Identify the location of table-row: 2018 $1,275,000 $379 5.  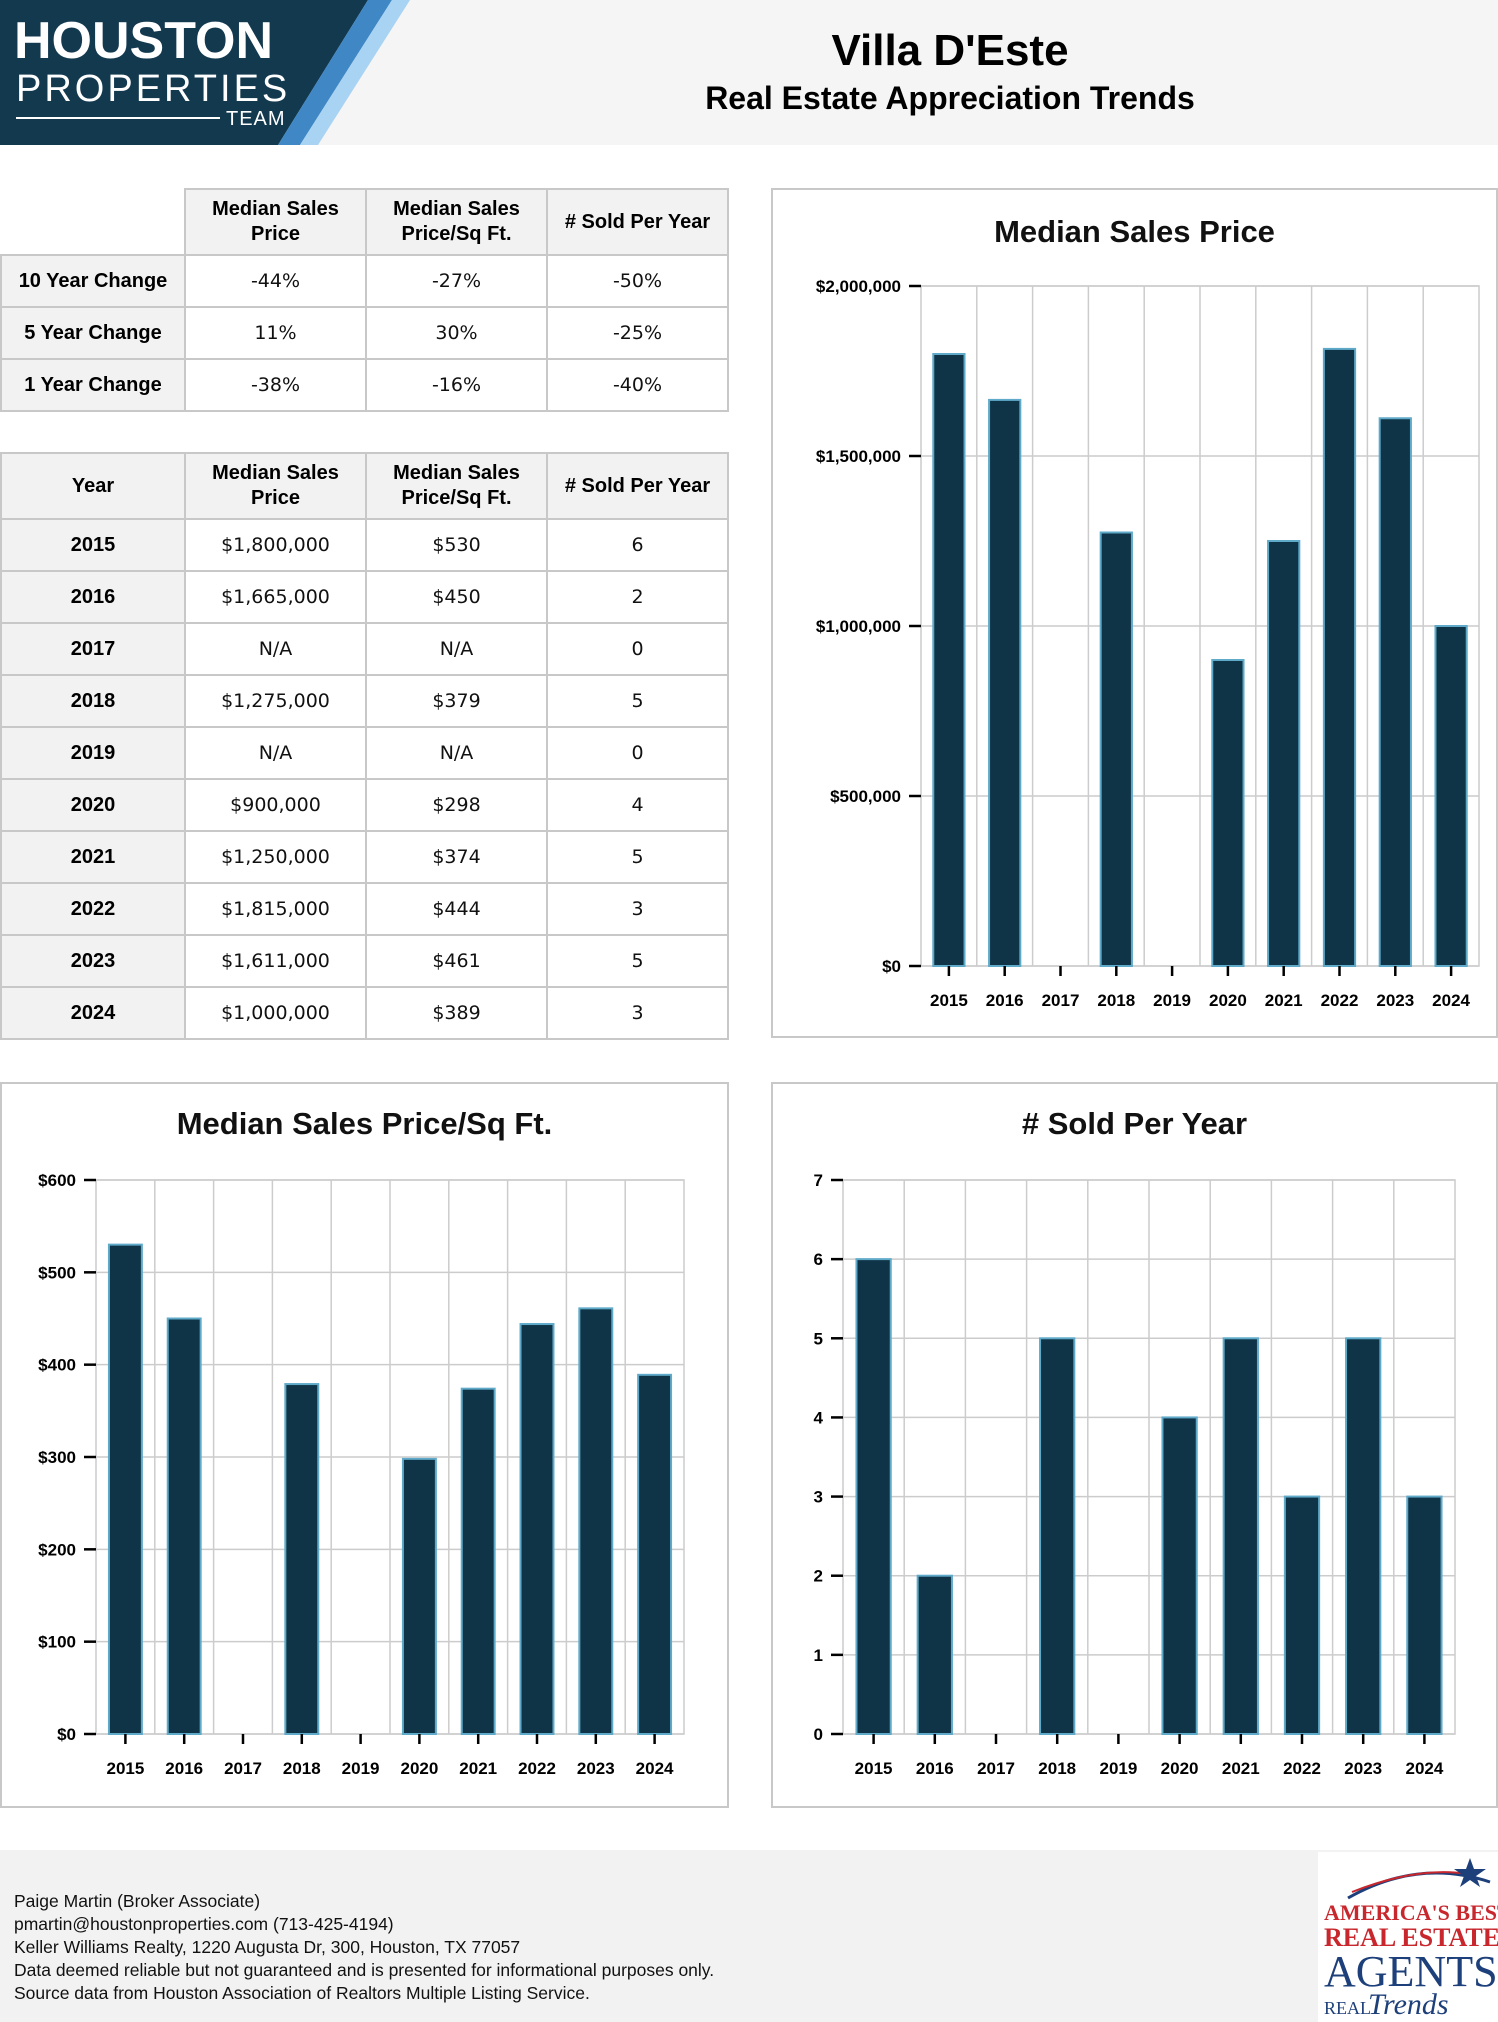
(364, 701).